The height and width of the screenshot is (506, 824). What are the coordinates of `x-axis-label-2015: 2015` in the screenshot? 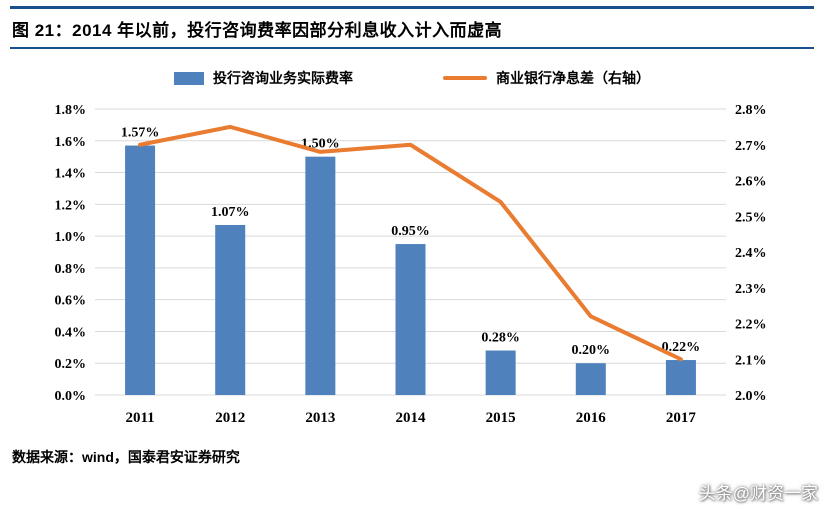 It's located at (501, 418).